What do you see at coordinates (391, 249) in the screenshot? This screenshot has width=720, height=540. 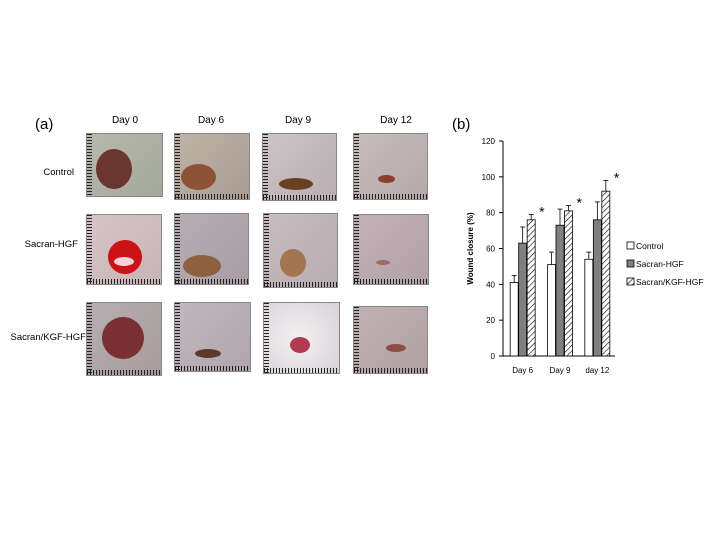 I see `wound-photo-sacran-hgf-day12` at bounding box center [391, 249].